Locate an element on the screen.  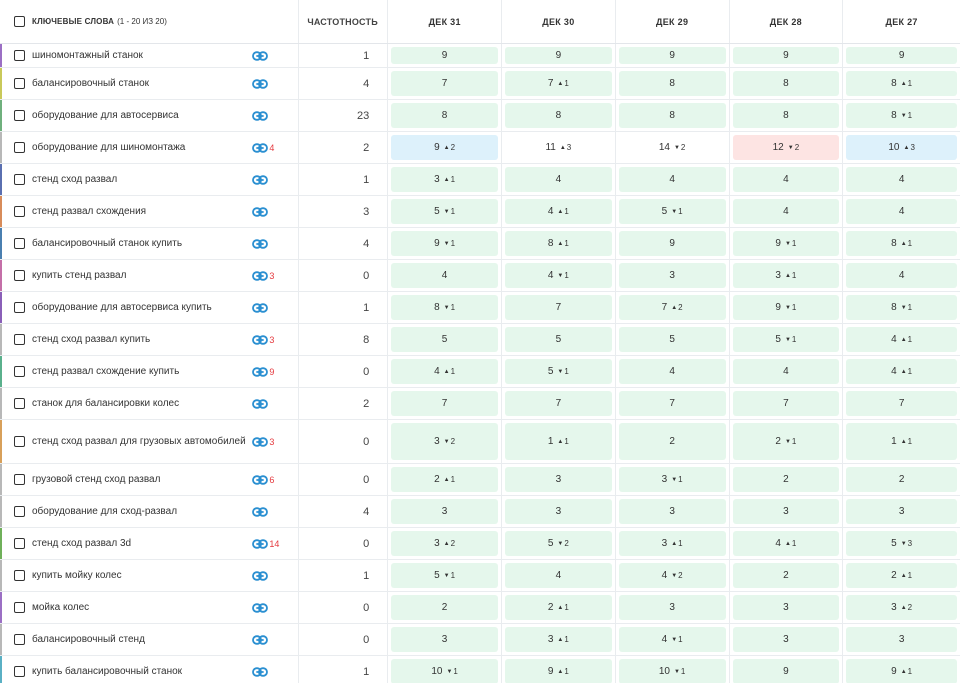
position-badge: 7 ▲ 1 is located at coordinates (558, 83).